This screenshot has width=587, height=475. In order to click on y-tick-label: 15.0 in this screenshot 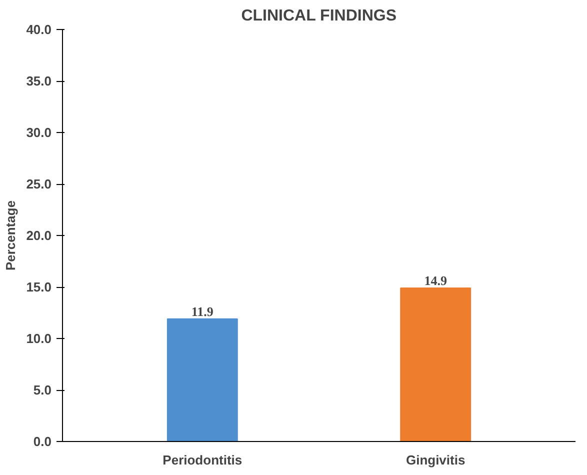, I will do `click(39, 287)`.